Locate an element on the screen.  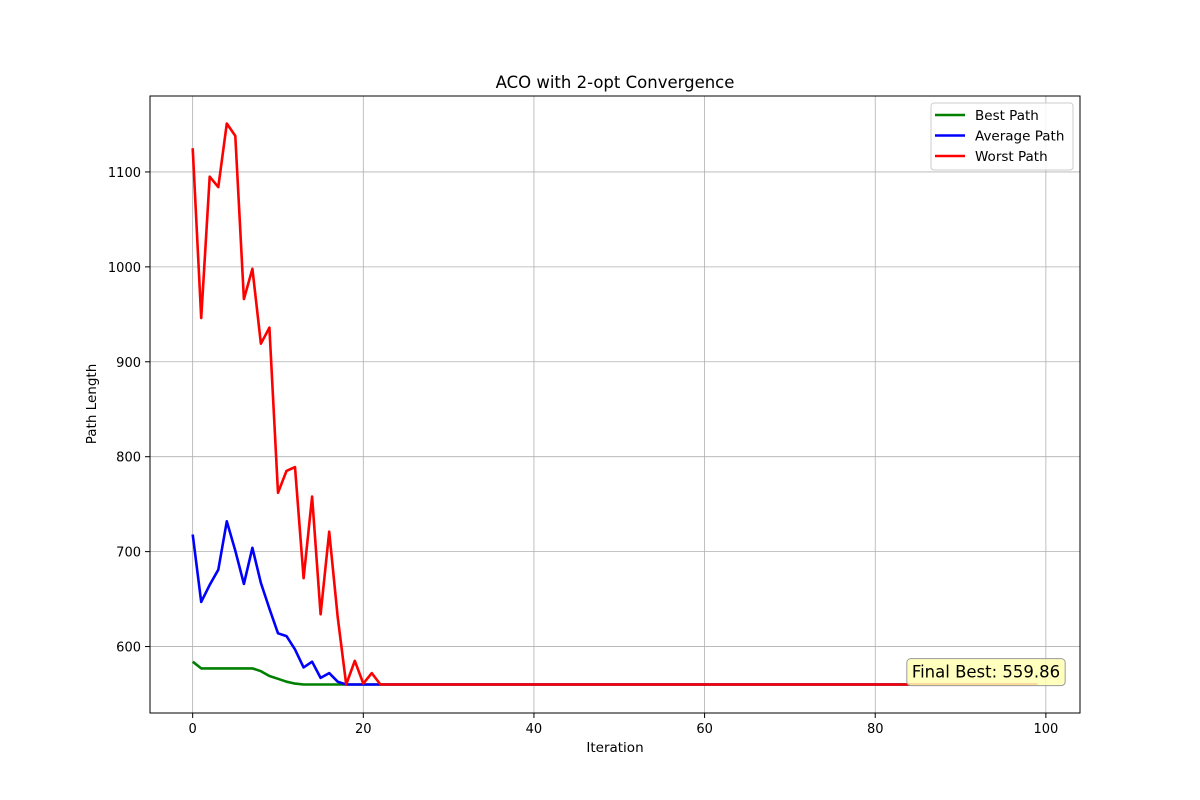
legend: Best Path Average Path Worst Path is located at coordinates (1002, 136).